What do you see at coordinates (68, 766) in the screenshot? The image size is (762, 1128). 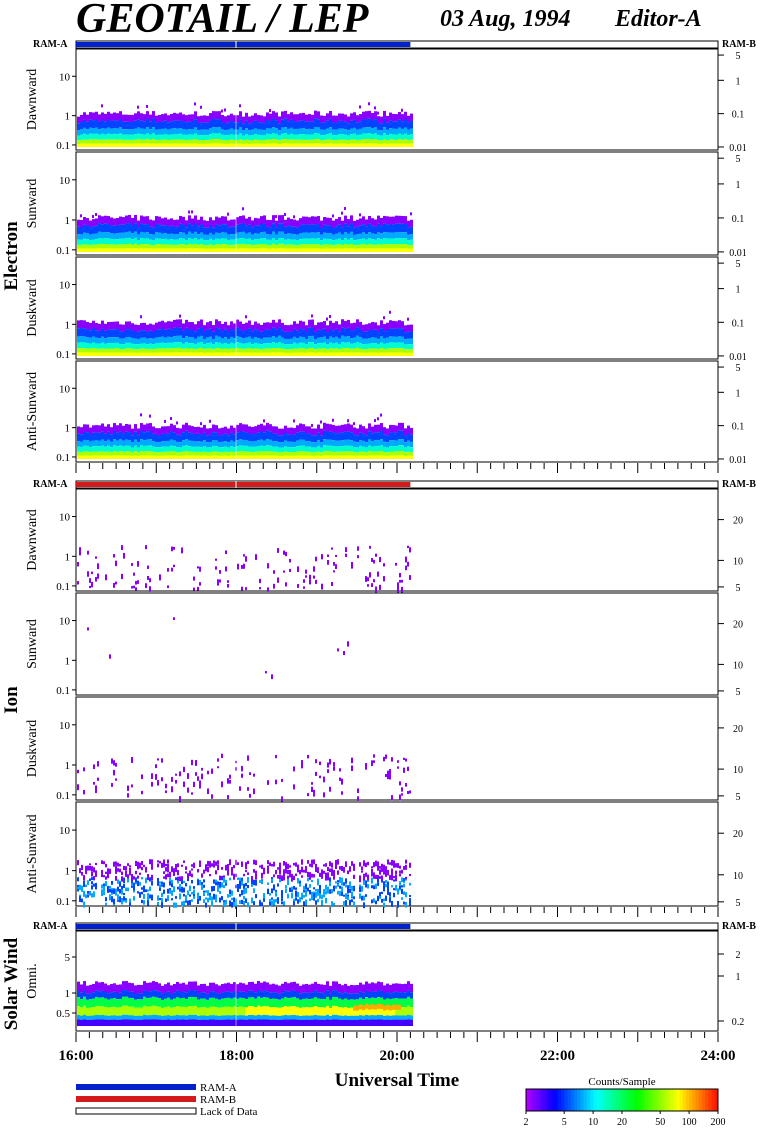 I see `left-tick-label: 1` at bounding box center [68, 766].